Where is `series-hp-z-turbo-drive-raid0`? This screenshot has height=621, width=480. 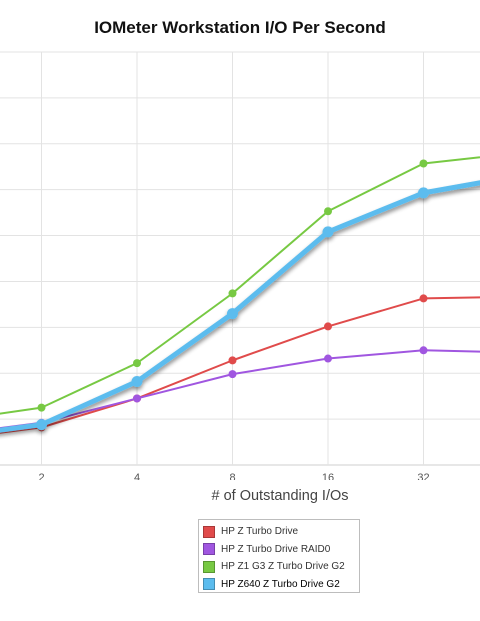 series-hp-z-turbo-drive-raid0 is located at coordinates (240, 390).